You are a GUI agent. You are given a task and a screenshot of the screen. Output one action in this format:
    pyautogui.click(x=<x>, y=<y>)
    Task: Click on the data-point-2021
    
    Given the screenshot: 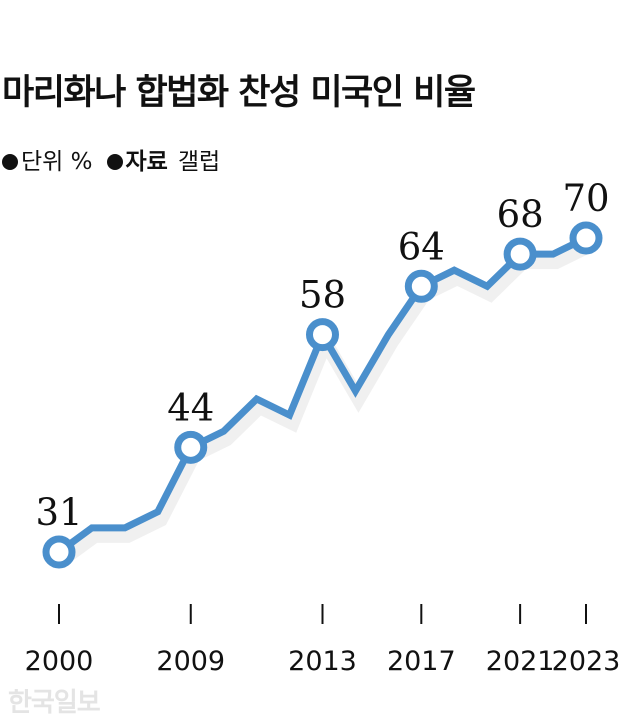 What is the action you would take?
    pyautogui.click(x=520, y=254)
    